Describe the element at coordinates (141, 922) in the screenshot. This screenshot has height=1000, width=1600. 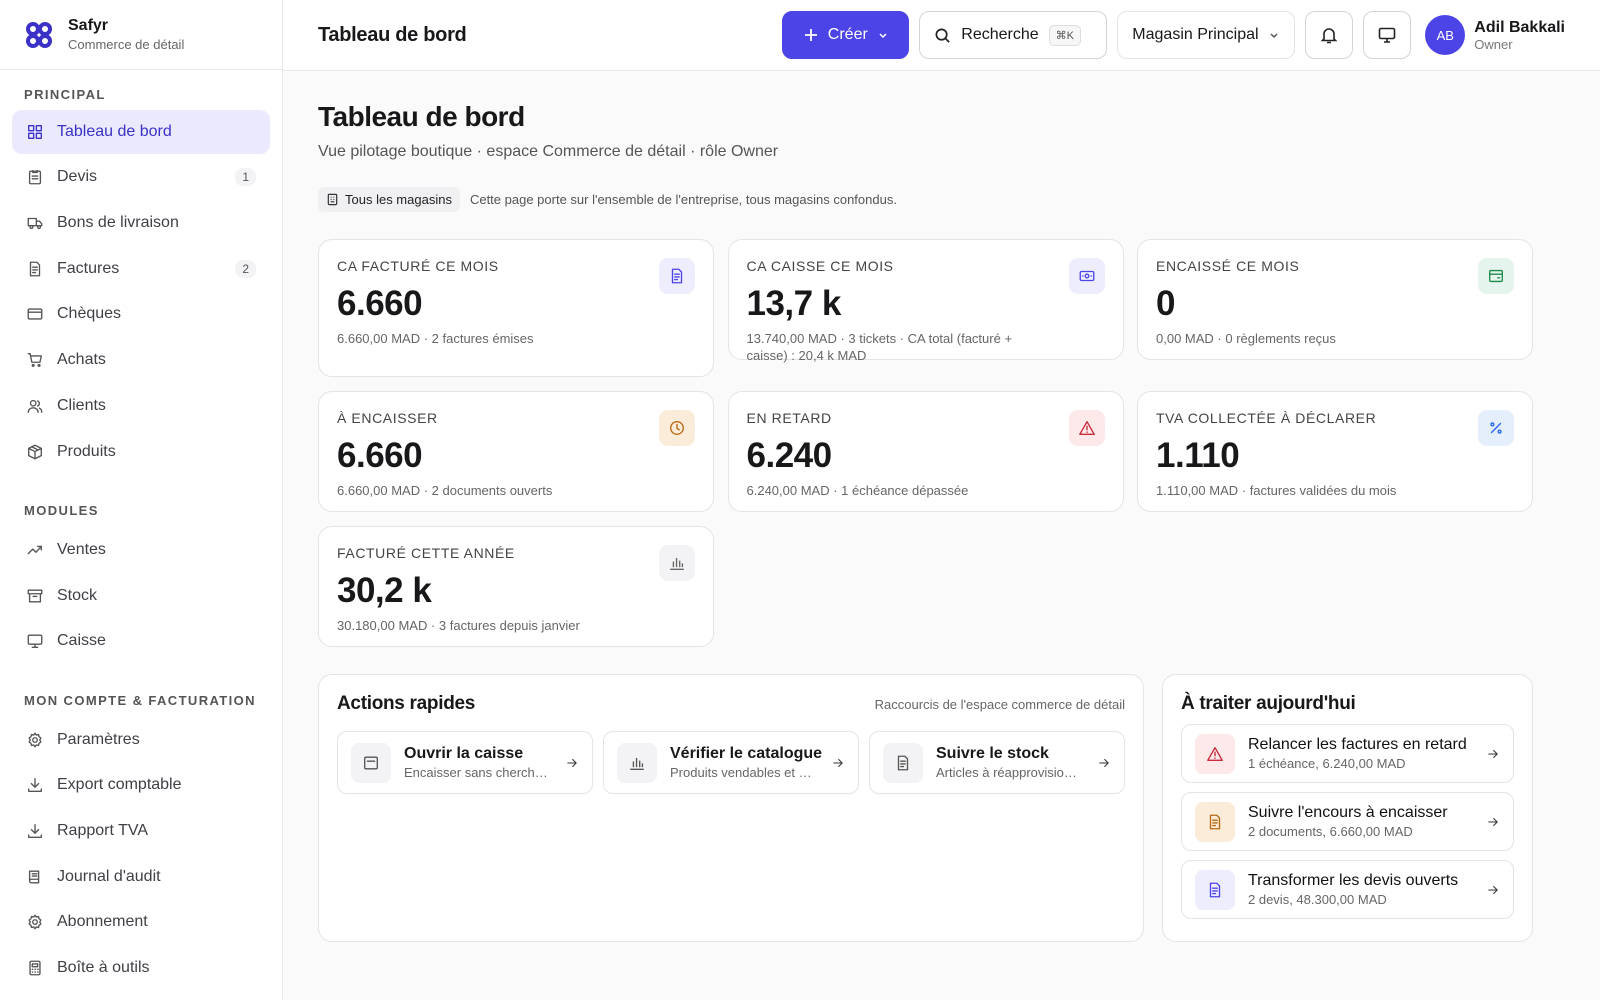
I see `nav-item: Abonnement` at that location.